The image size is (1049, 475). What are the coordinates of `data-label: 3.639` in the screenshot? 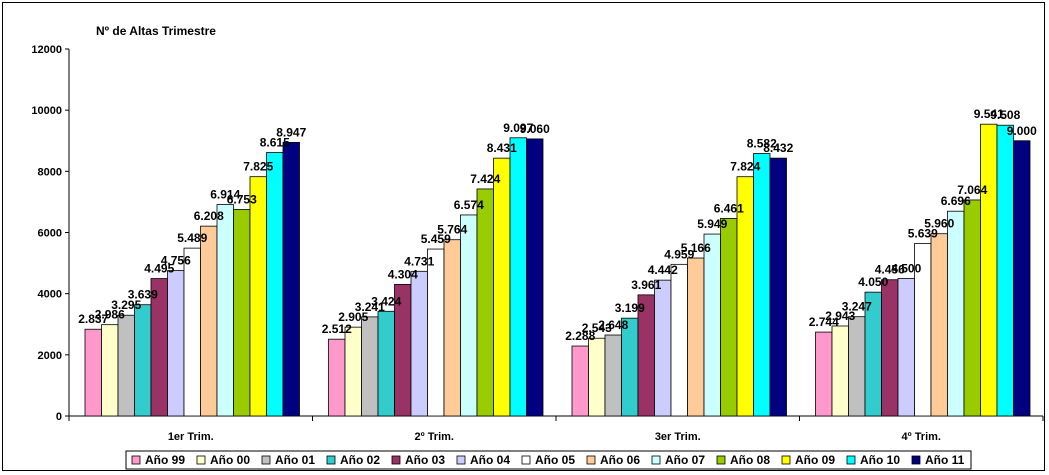 It's located at (143, 295).